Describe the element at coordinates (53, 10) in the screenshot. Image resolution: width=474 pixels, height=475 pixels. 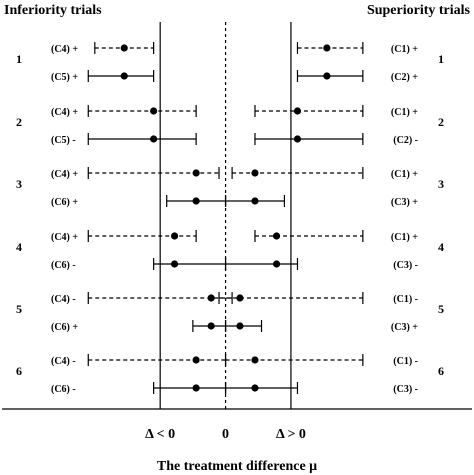
I see `left-heading: Inferiority trials` at that location.